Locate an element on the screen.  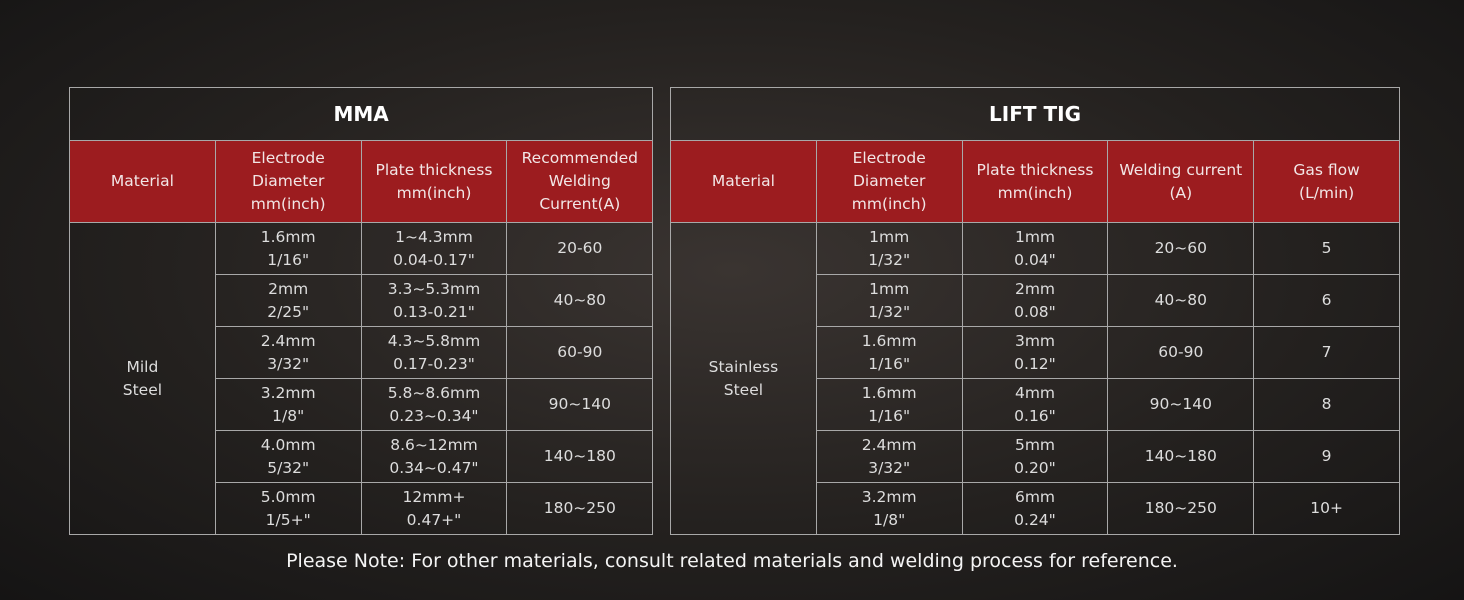
body-row: 2mm 2/25" 3.3~5.3mm 0.13-0.21" 40~80 is located at coordinates (362, 300).